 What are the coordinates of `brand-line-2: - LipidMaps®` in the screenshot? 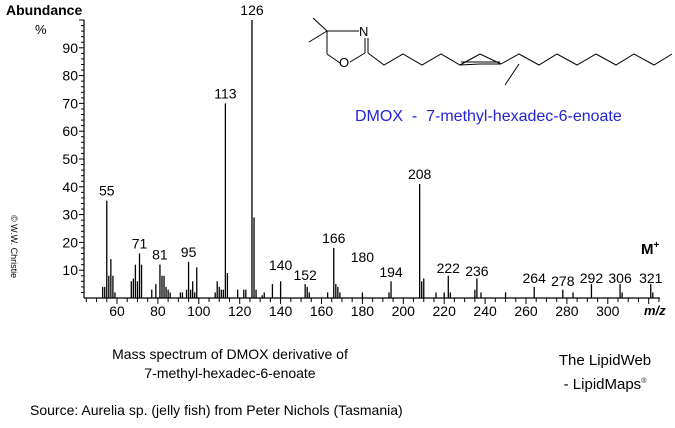 It's located at (605, 383).